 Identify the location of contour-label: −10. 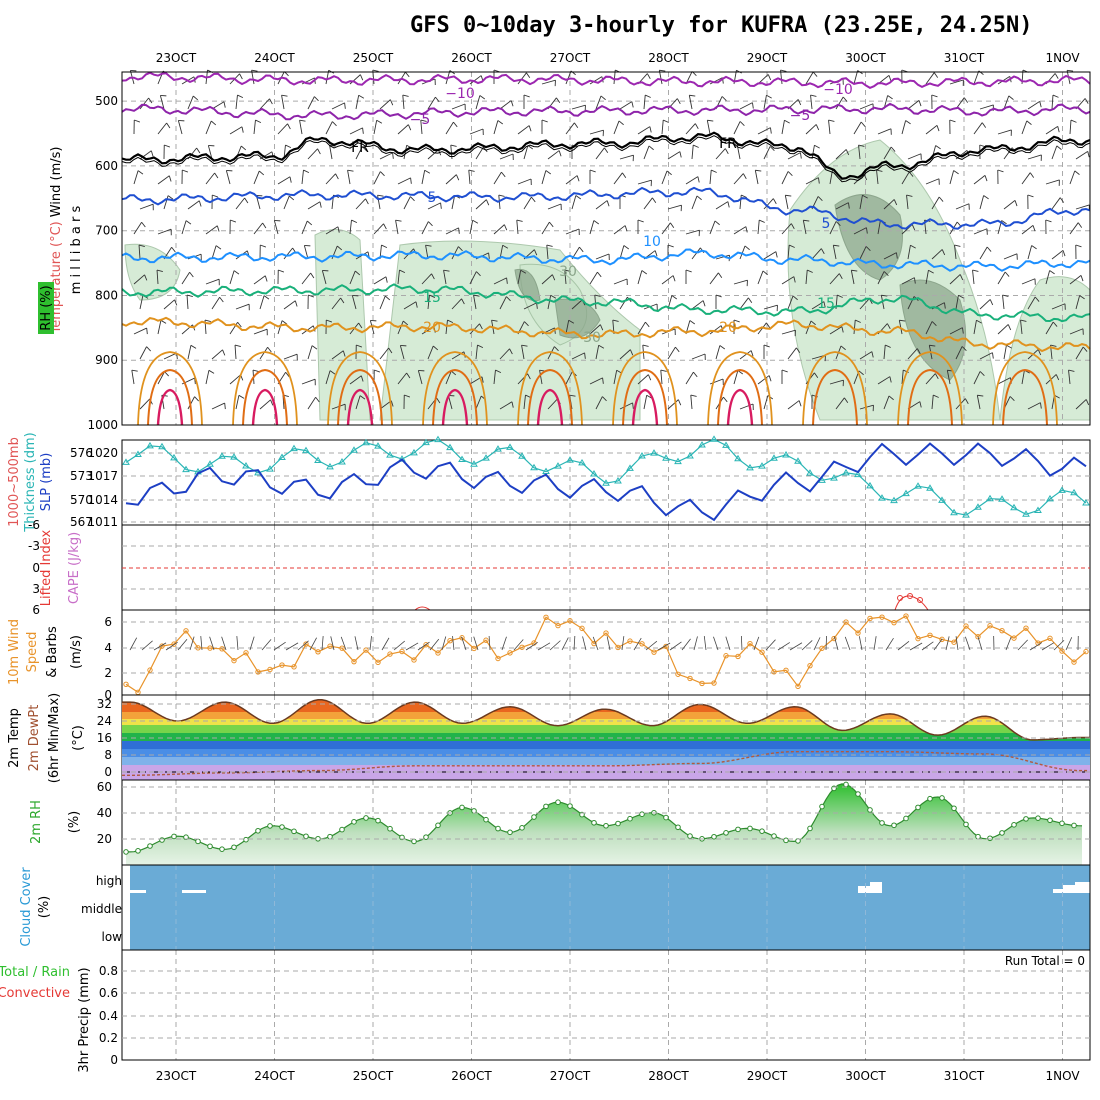
(460, 94).